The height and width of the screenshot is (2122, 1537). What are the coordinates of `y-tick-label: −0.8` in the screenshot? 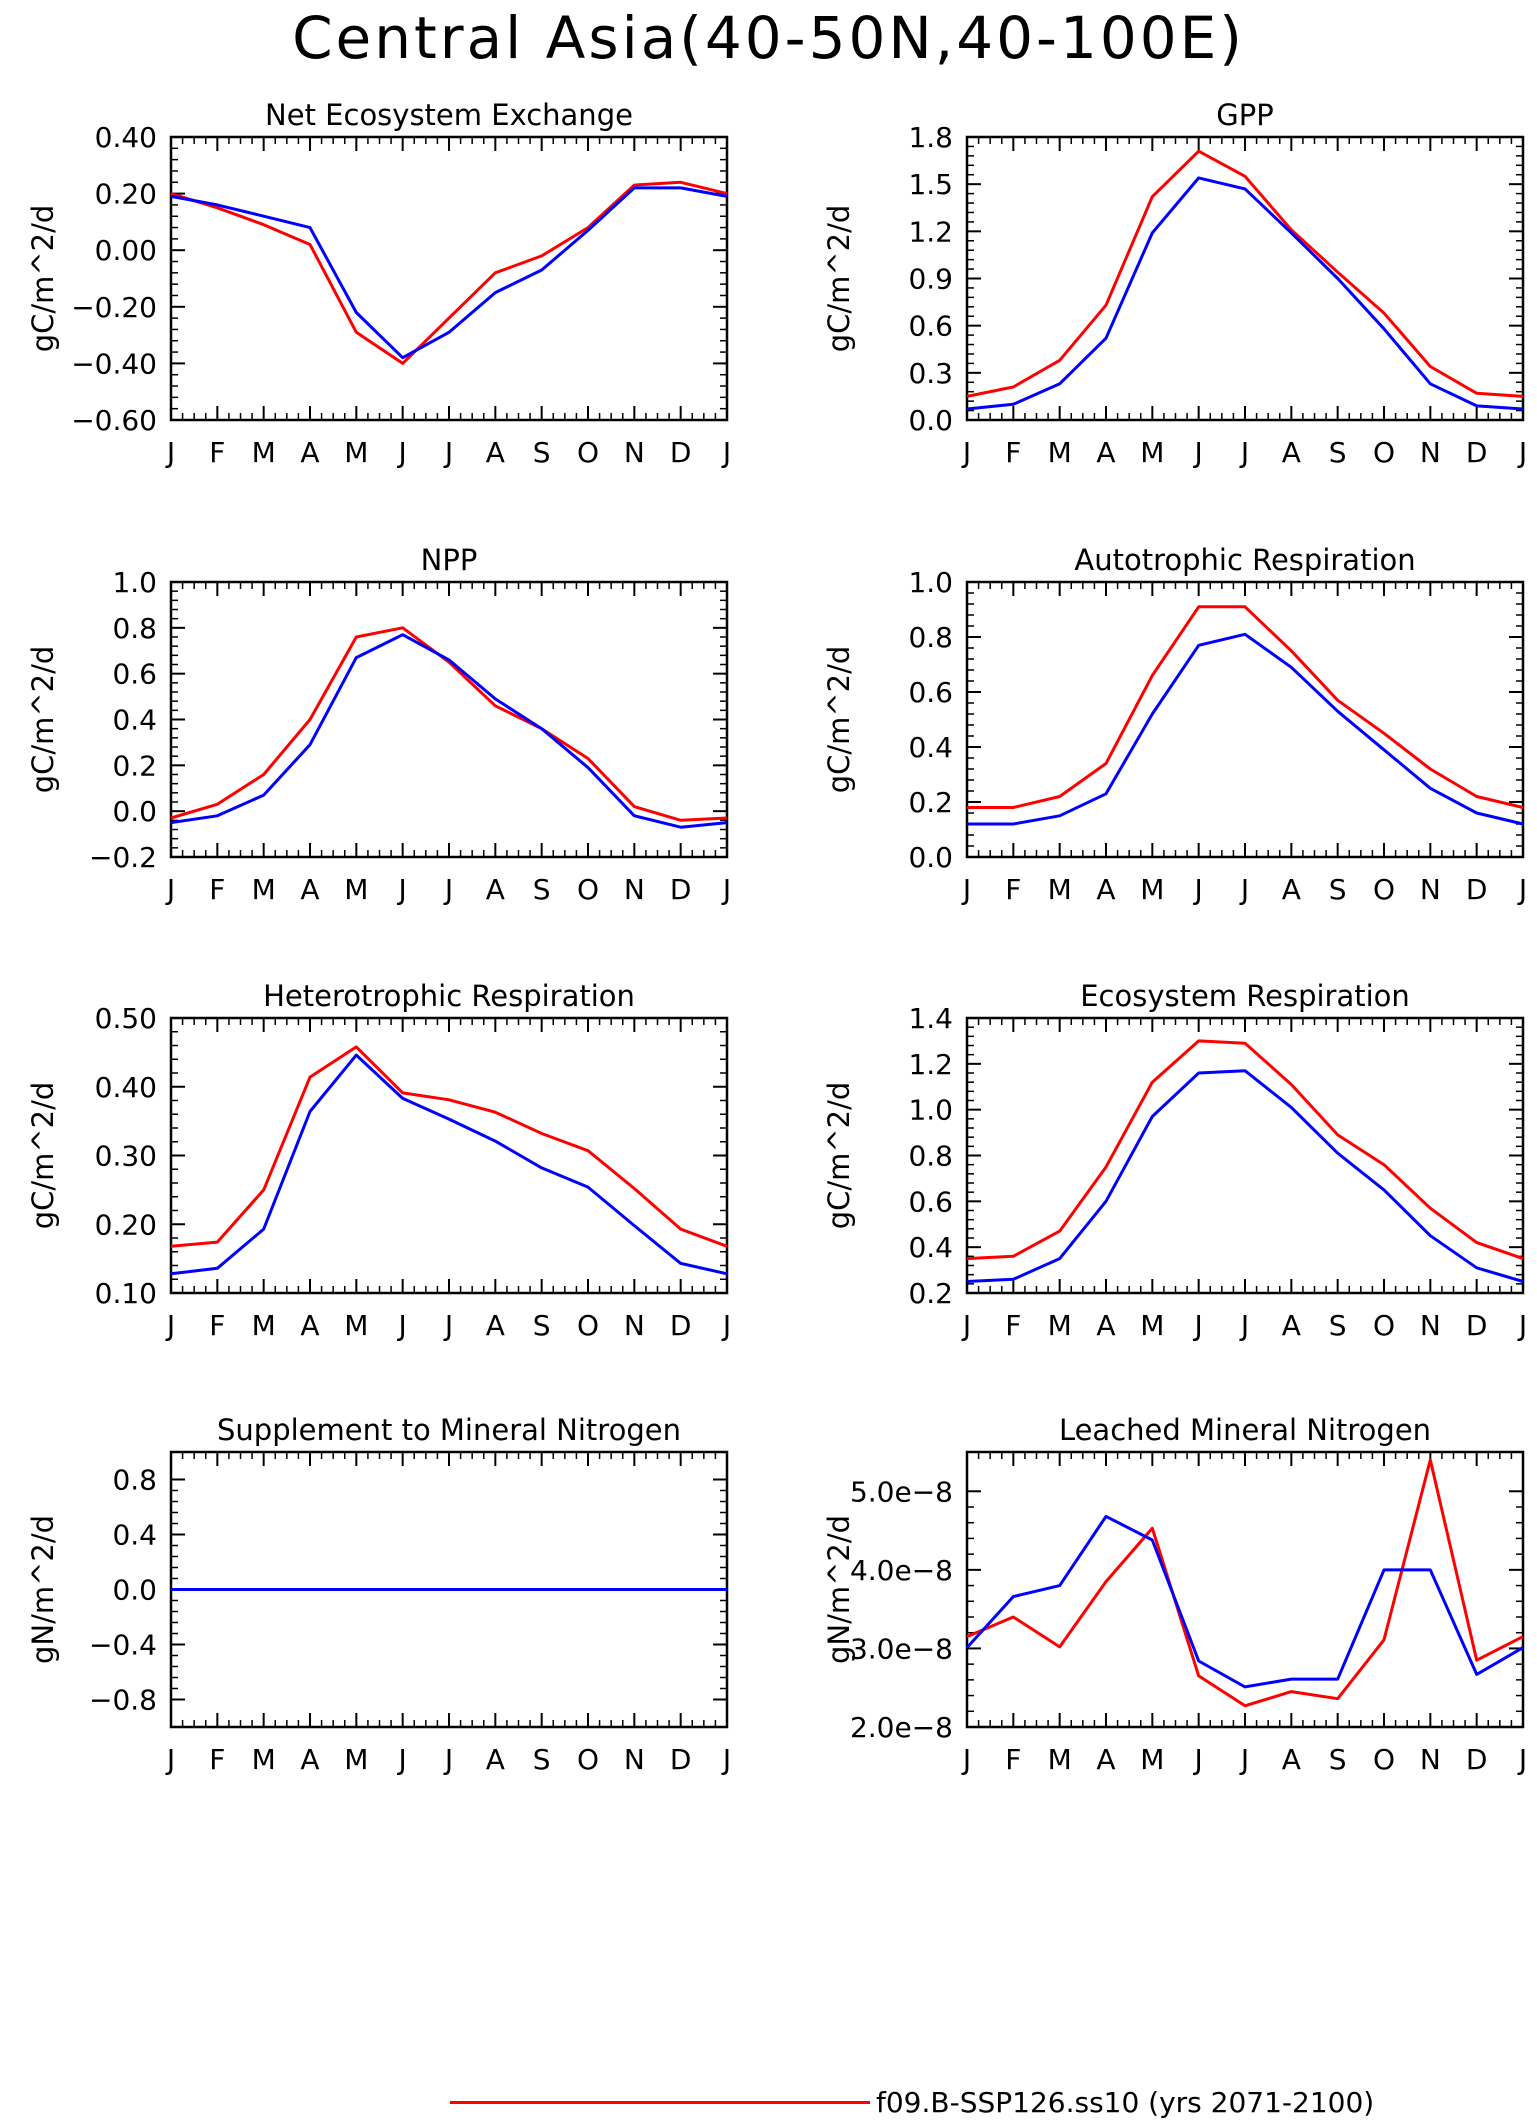 It's located at (123, 1700).